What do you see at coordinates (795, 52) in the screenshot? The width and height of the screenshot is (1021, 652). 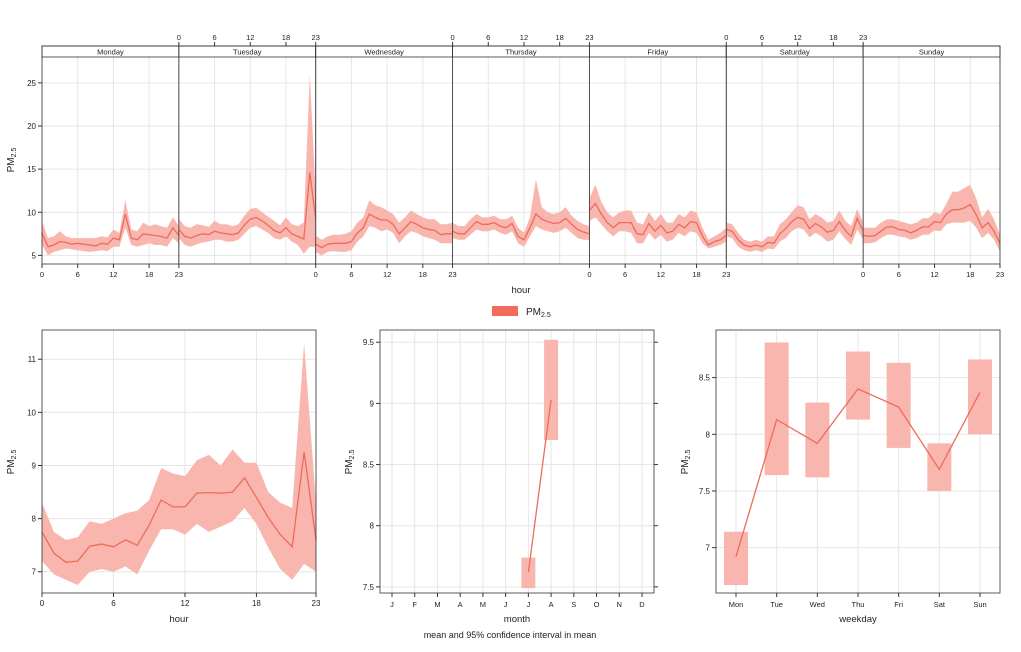 I see `strip-label: Saturday` at bounding box center [795, 52].